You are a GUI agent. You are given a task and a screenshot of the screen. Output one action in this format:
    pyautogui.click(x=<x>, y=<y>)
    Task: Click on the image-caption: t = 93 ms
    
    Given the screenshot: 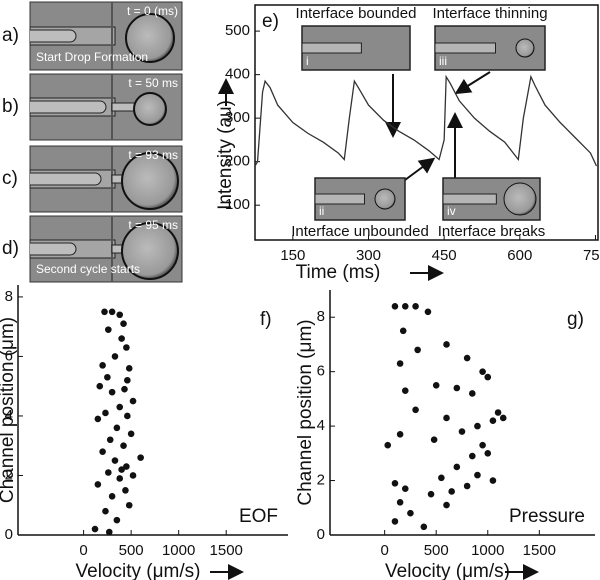 What is the action you would take?
    pyautogui.click(x=153, y=155)
    